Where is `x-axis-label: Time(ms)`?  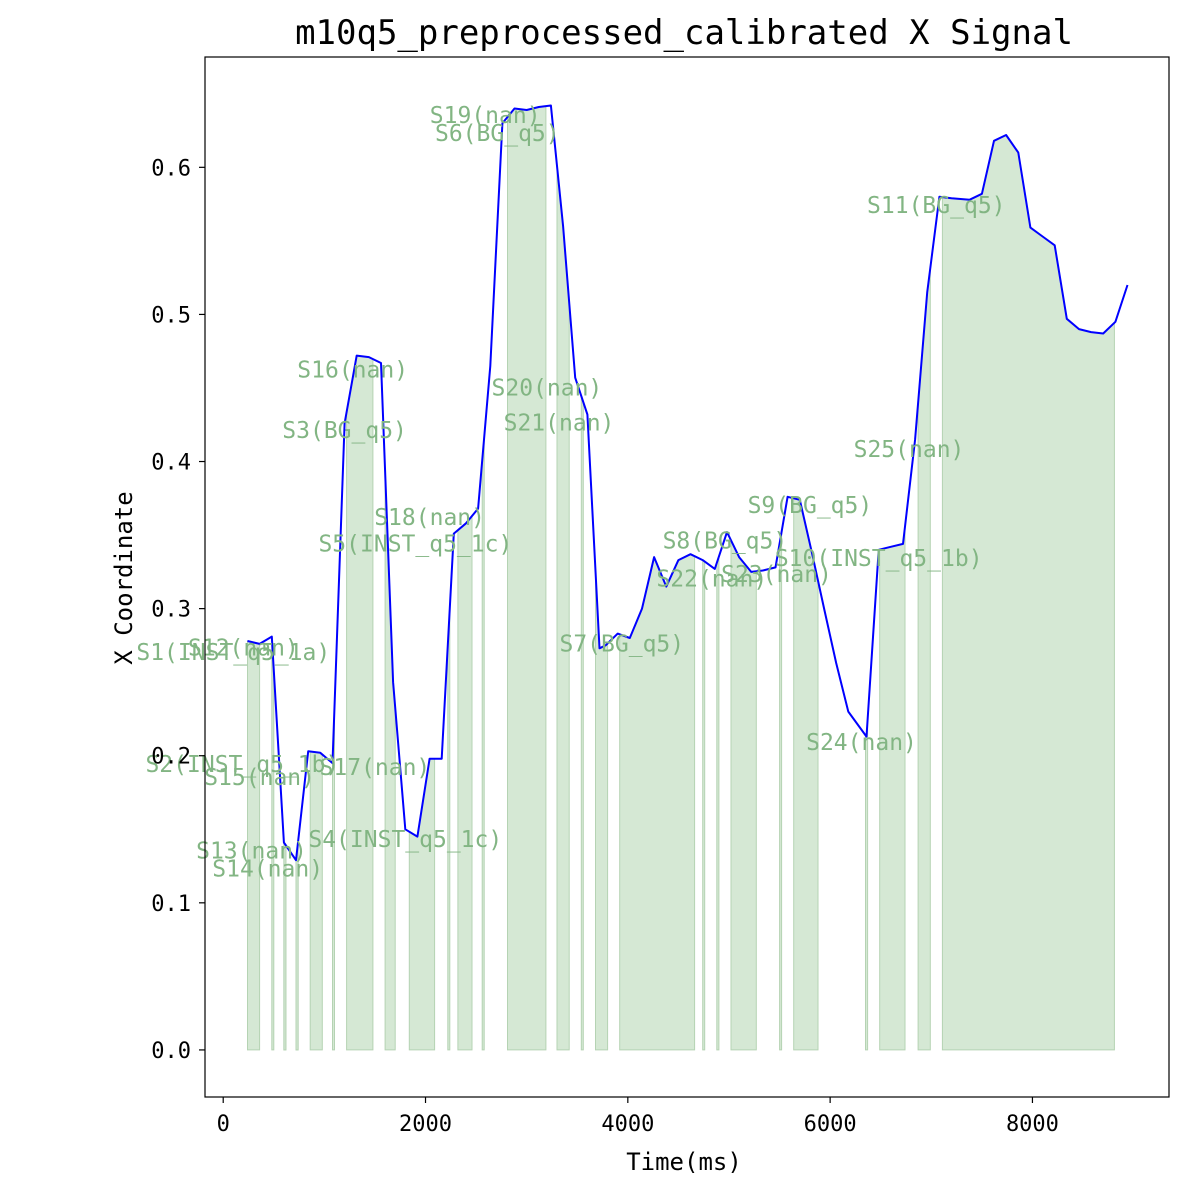 x-axis-label: Time(ms) is located at coordinates (684, 1162).